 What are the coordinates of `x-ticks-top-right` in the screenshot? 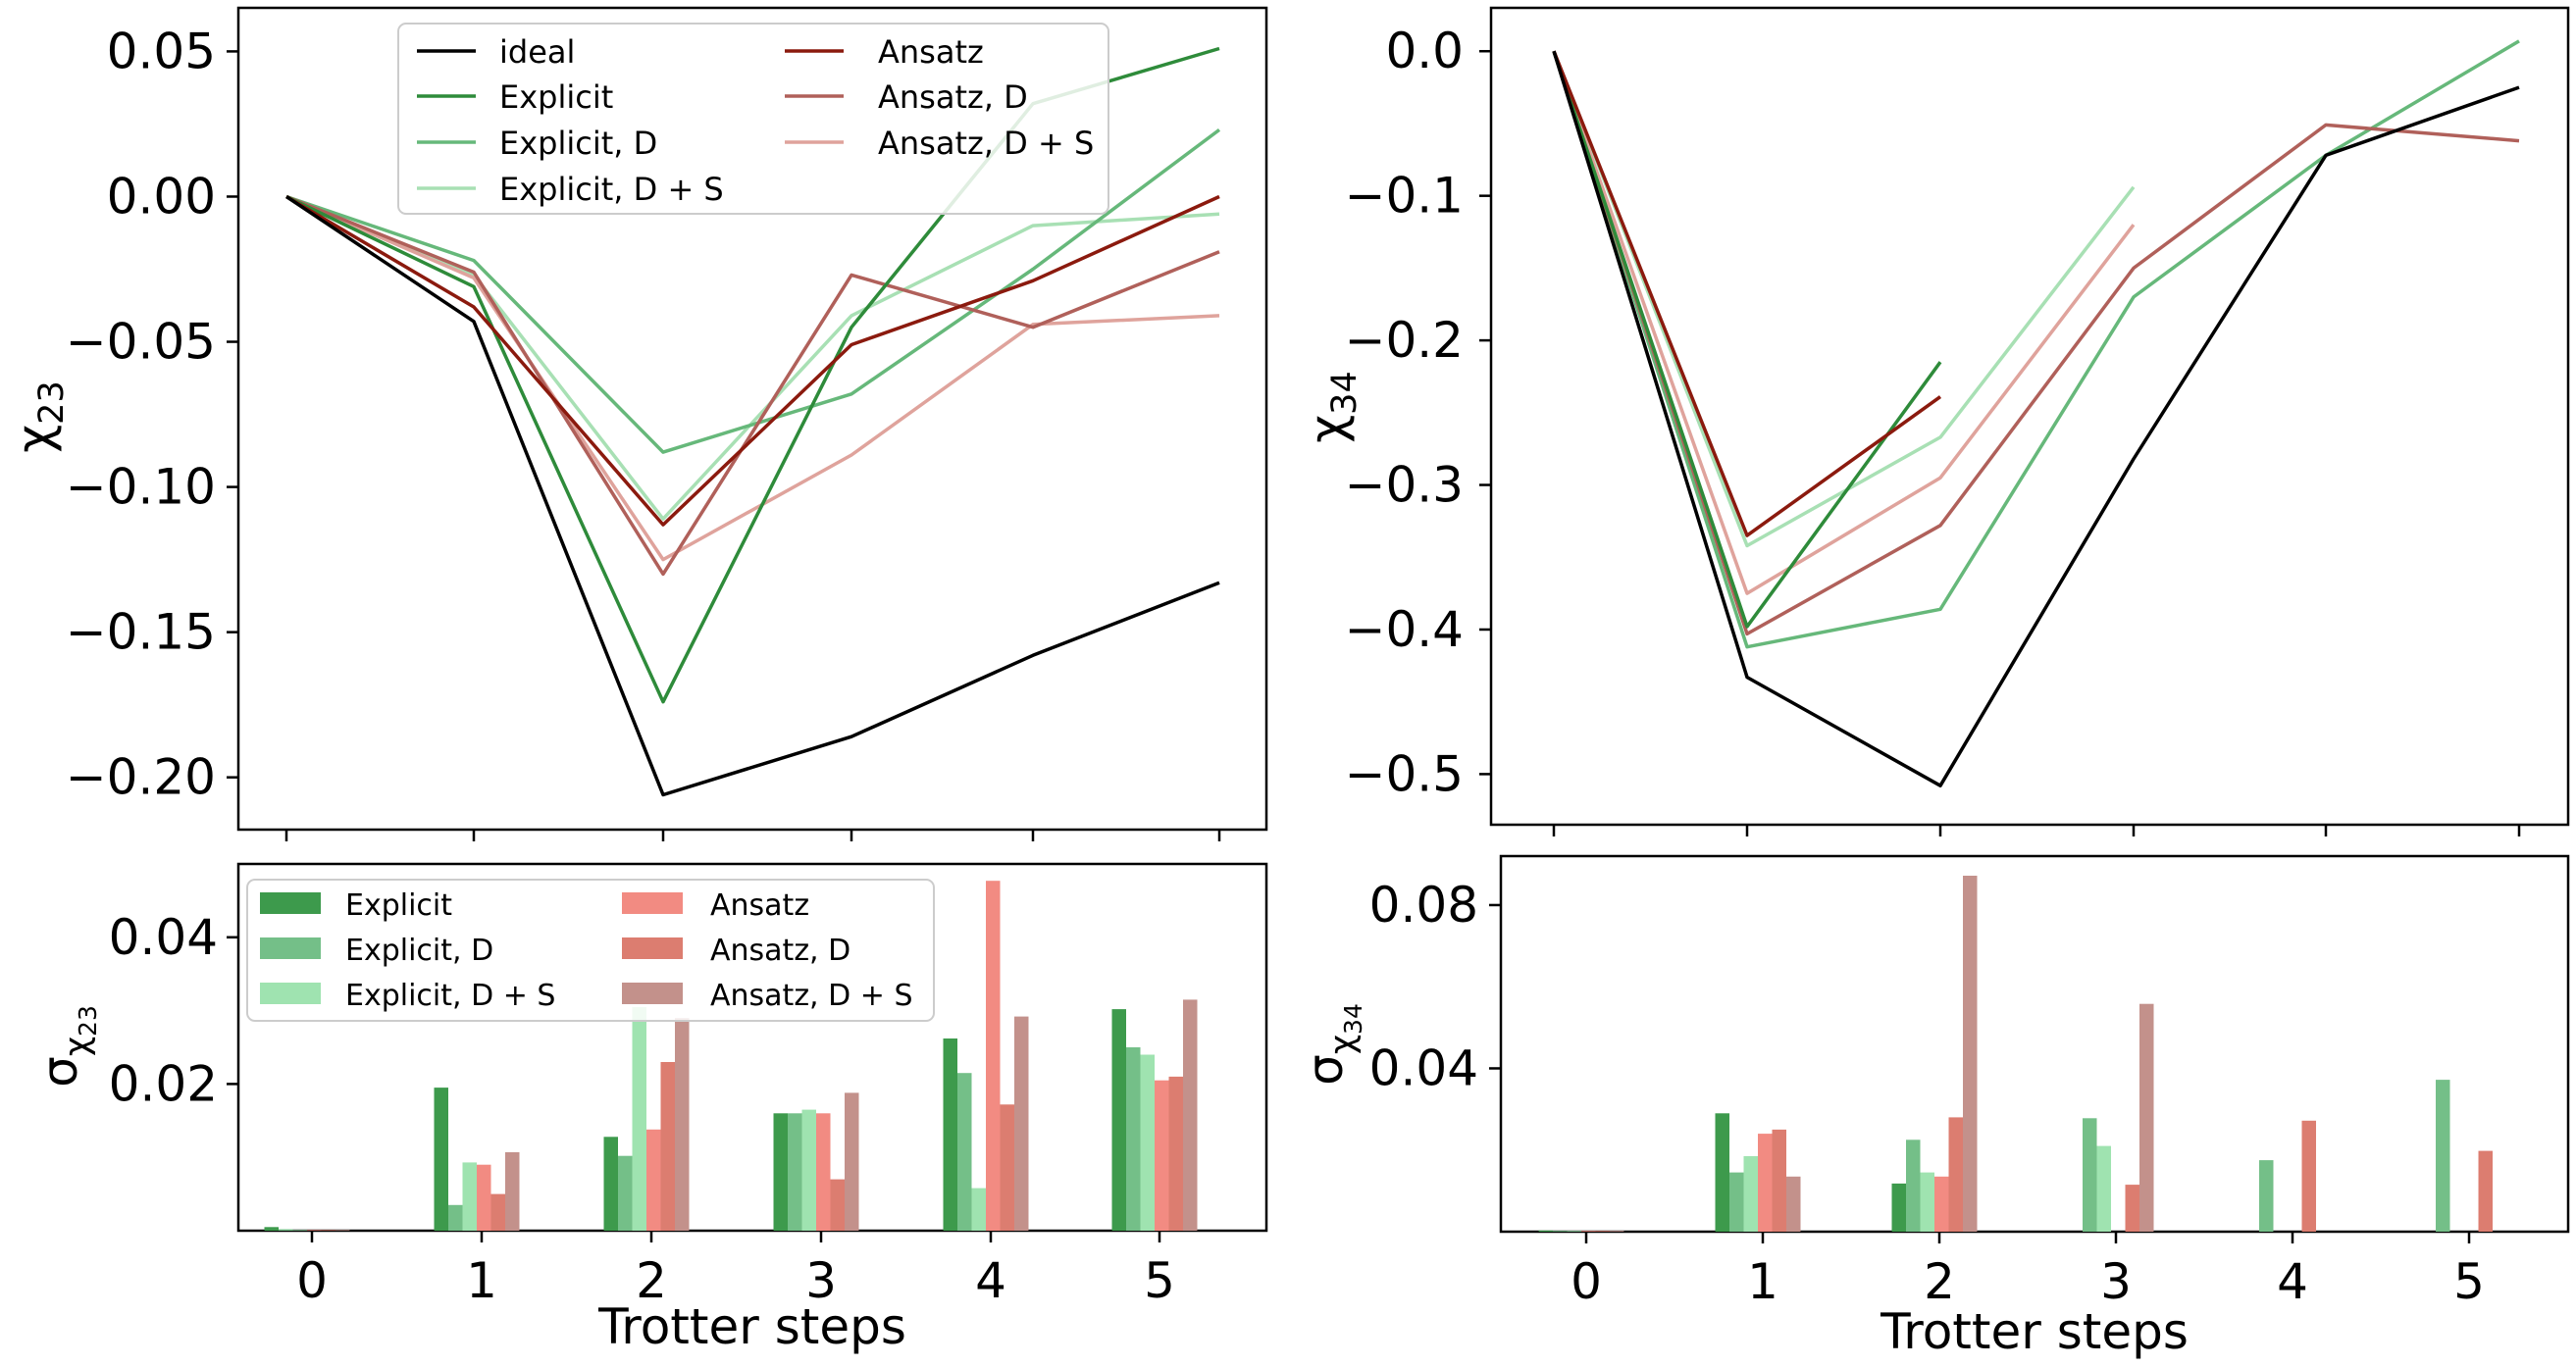 It's located at (2036, 831).